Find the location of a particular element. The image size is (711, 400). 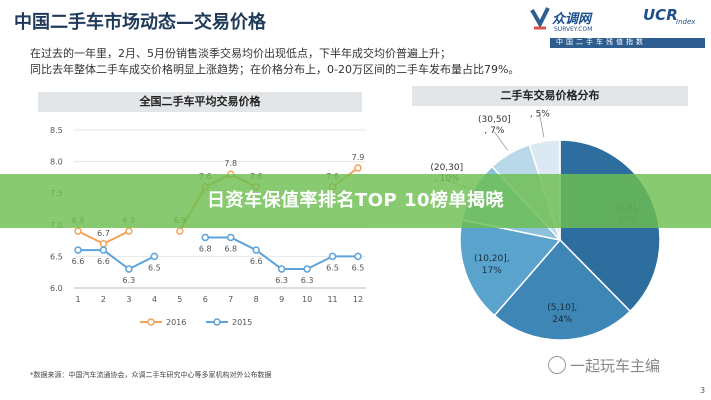

headline-banner: 日资车保值率排名TOP 10榜单揭晓 is located at coordinates (355, 201).